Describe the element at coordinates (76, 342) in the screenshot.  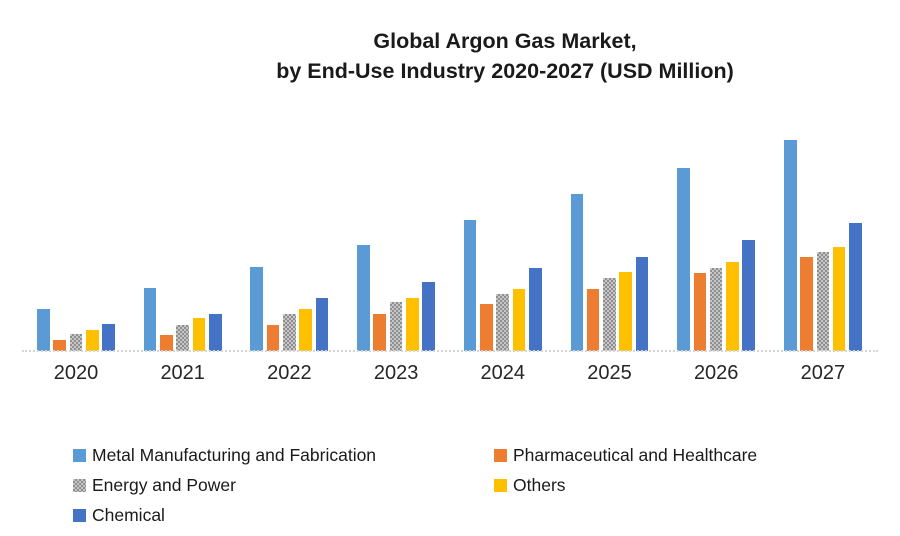
I see `bar-energy-2020` at that location.